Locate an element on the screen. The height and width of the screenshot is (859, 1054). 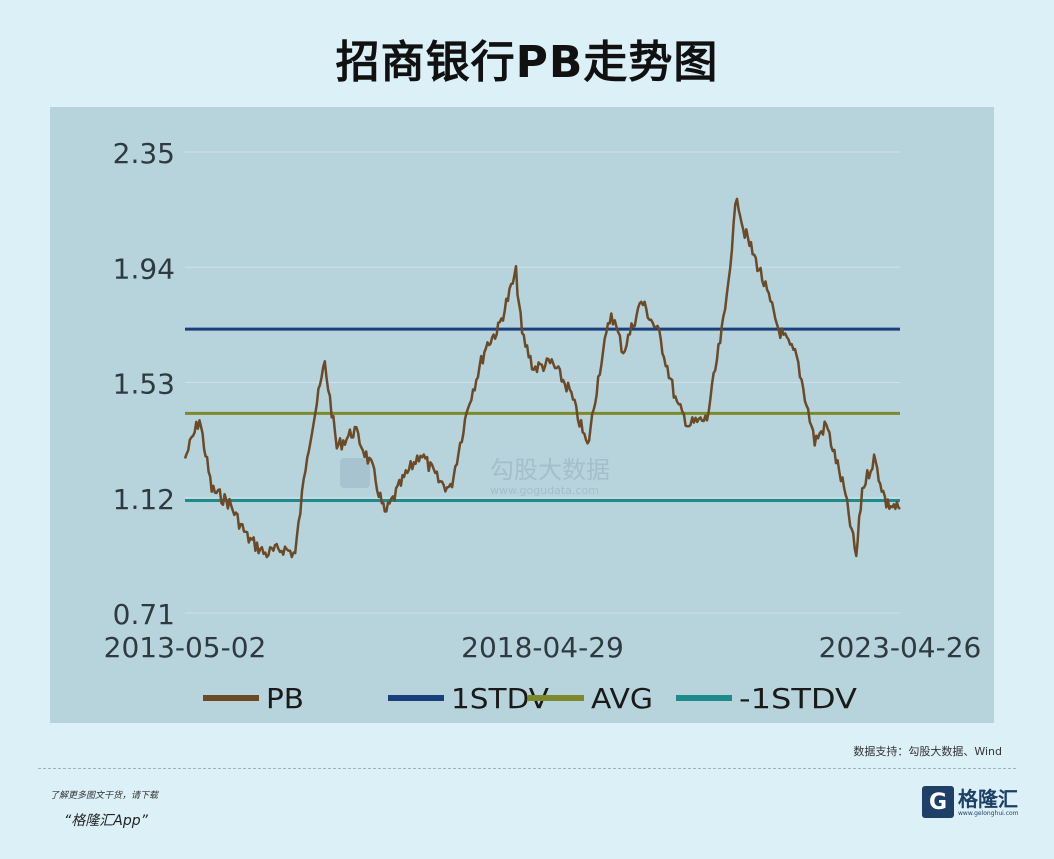
y-tick-label: 1.53 is located at coordinates (144, 384).